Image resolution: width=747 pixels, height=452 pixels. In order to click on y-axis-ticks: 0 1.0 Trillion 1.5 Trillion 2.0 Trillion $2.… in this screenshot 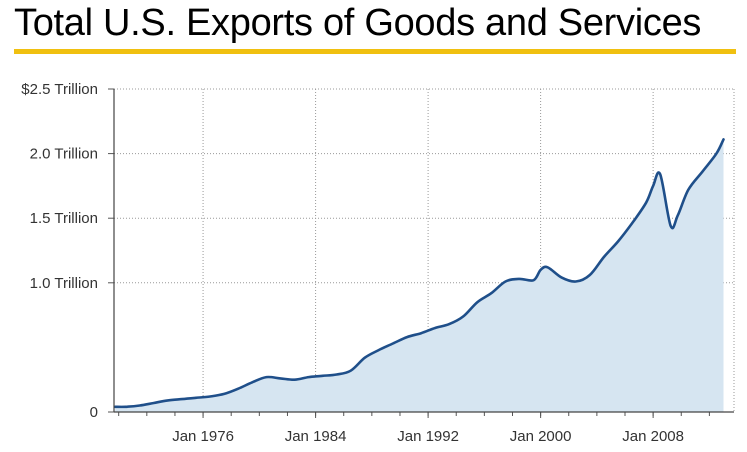, I will do `click(59, 251)`.